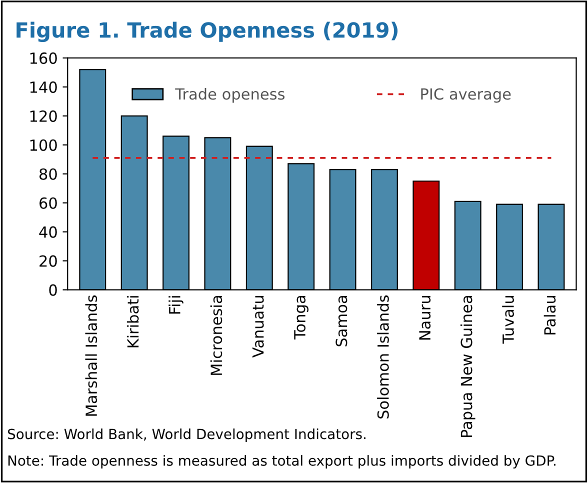  What do you see at coordinates (282, 462) in the screenshot?
I see `text: Note: Trade openness is measured as total export plus imports divided by GDP.` at bounding box center [282, 462].